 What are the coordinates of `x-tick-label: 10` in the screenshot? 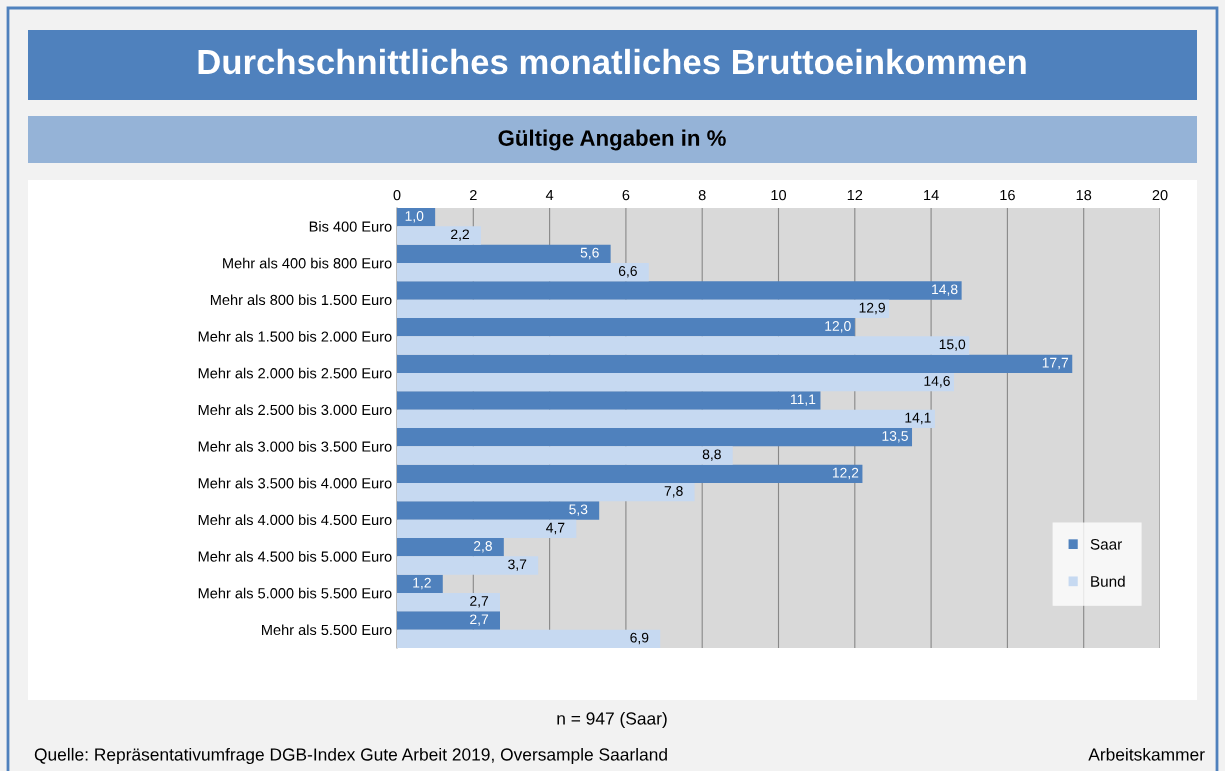 It's located at (779, 195).